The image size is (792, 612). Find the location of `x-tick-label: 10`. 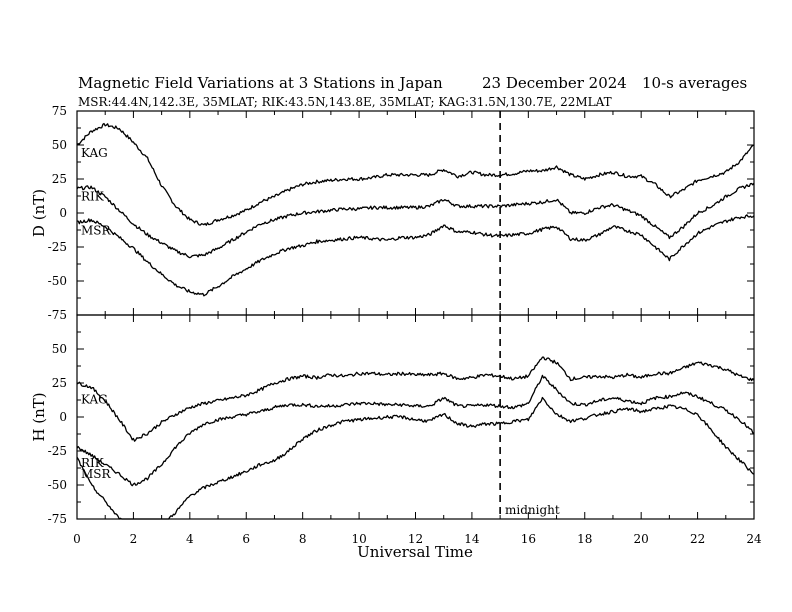

x-tick-label: 10 is located at coordinates (358, 539).